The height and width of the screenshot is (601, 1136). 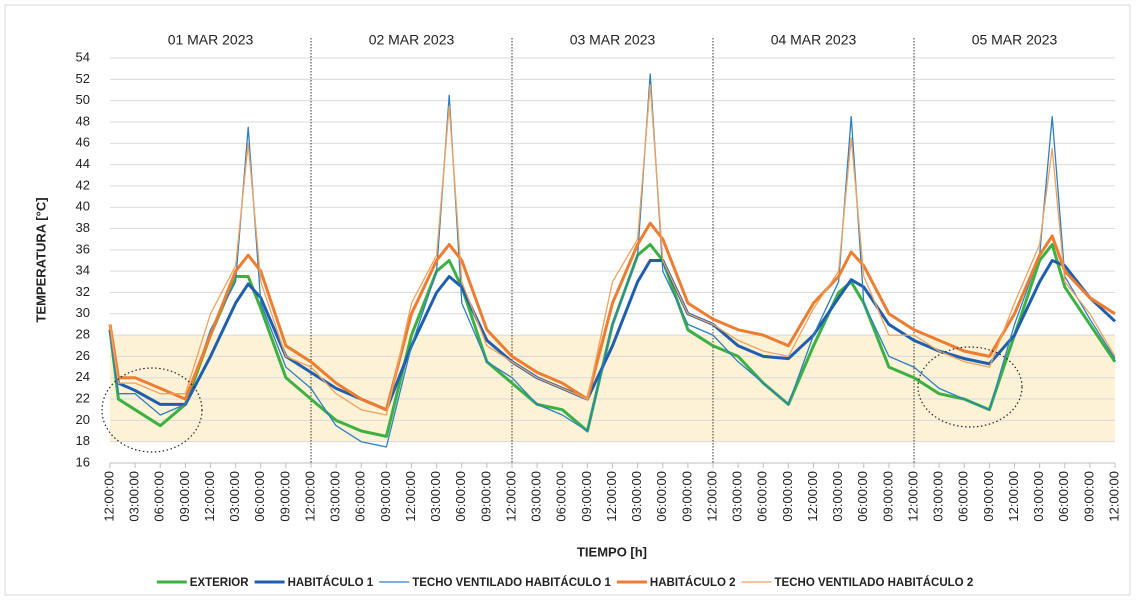 I want to click on day-label: 03 MAR 2023, so click(x=613, y=40).